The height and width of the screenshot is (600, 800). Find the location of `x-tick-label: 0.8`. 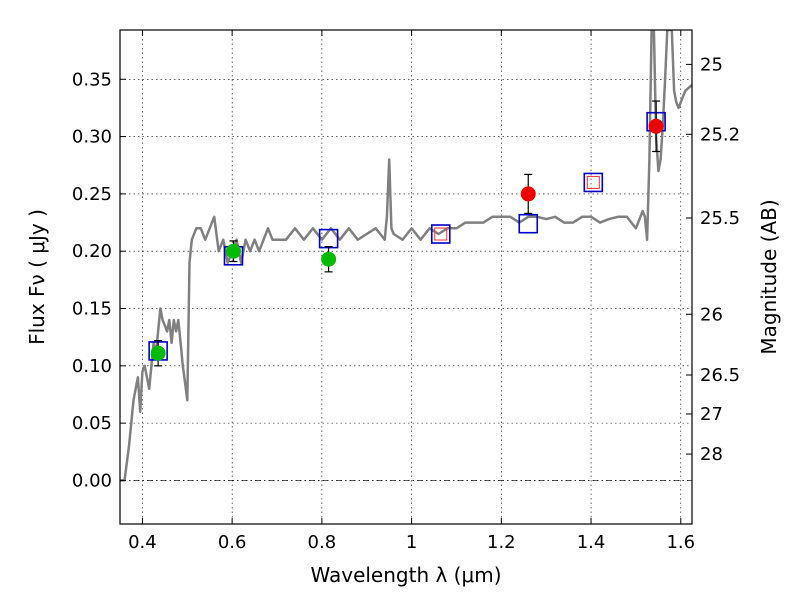

x-tick-label: 0.8 is located at coordinates (322, 542).